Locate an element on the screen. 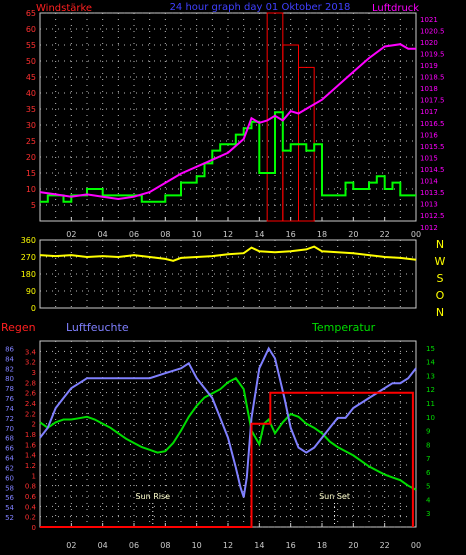 Image resolution: width=466 pixels, height=555 pixels. sun-marker-label: Sun Set is located at coordinates (334, 496).